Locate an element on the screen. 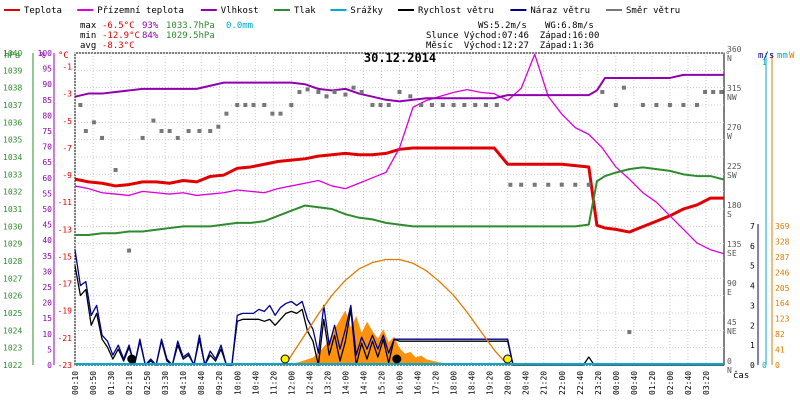 The height and width of the screenshot is (400, 800). stats-avg-label: avg is located at coordinates (88, 46).